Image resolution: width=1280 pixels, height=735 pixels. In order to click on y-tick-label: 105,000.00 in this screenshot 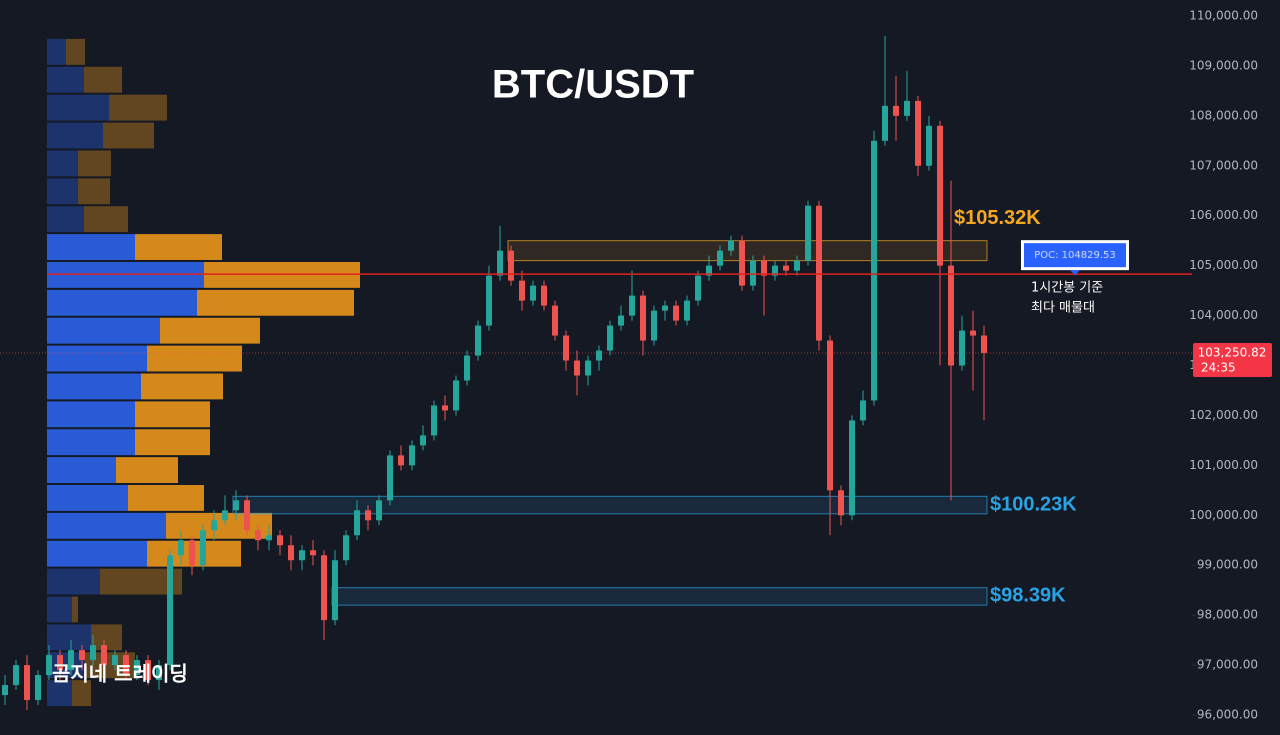, I will do `click(1223, 265)`.